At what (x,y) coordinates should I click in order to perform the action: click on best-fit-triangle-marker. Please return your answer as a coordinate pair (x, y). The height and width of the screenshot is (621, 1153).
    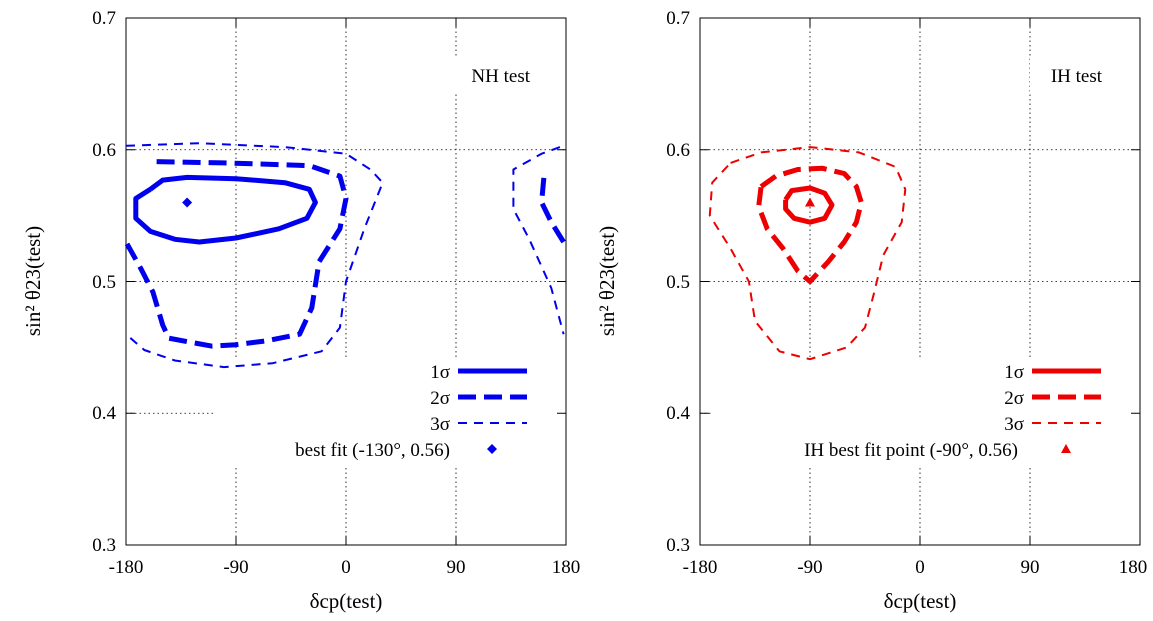
    Looking at the image, I should click on (810, 202).